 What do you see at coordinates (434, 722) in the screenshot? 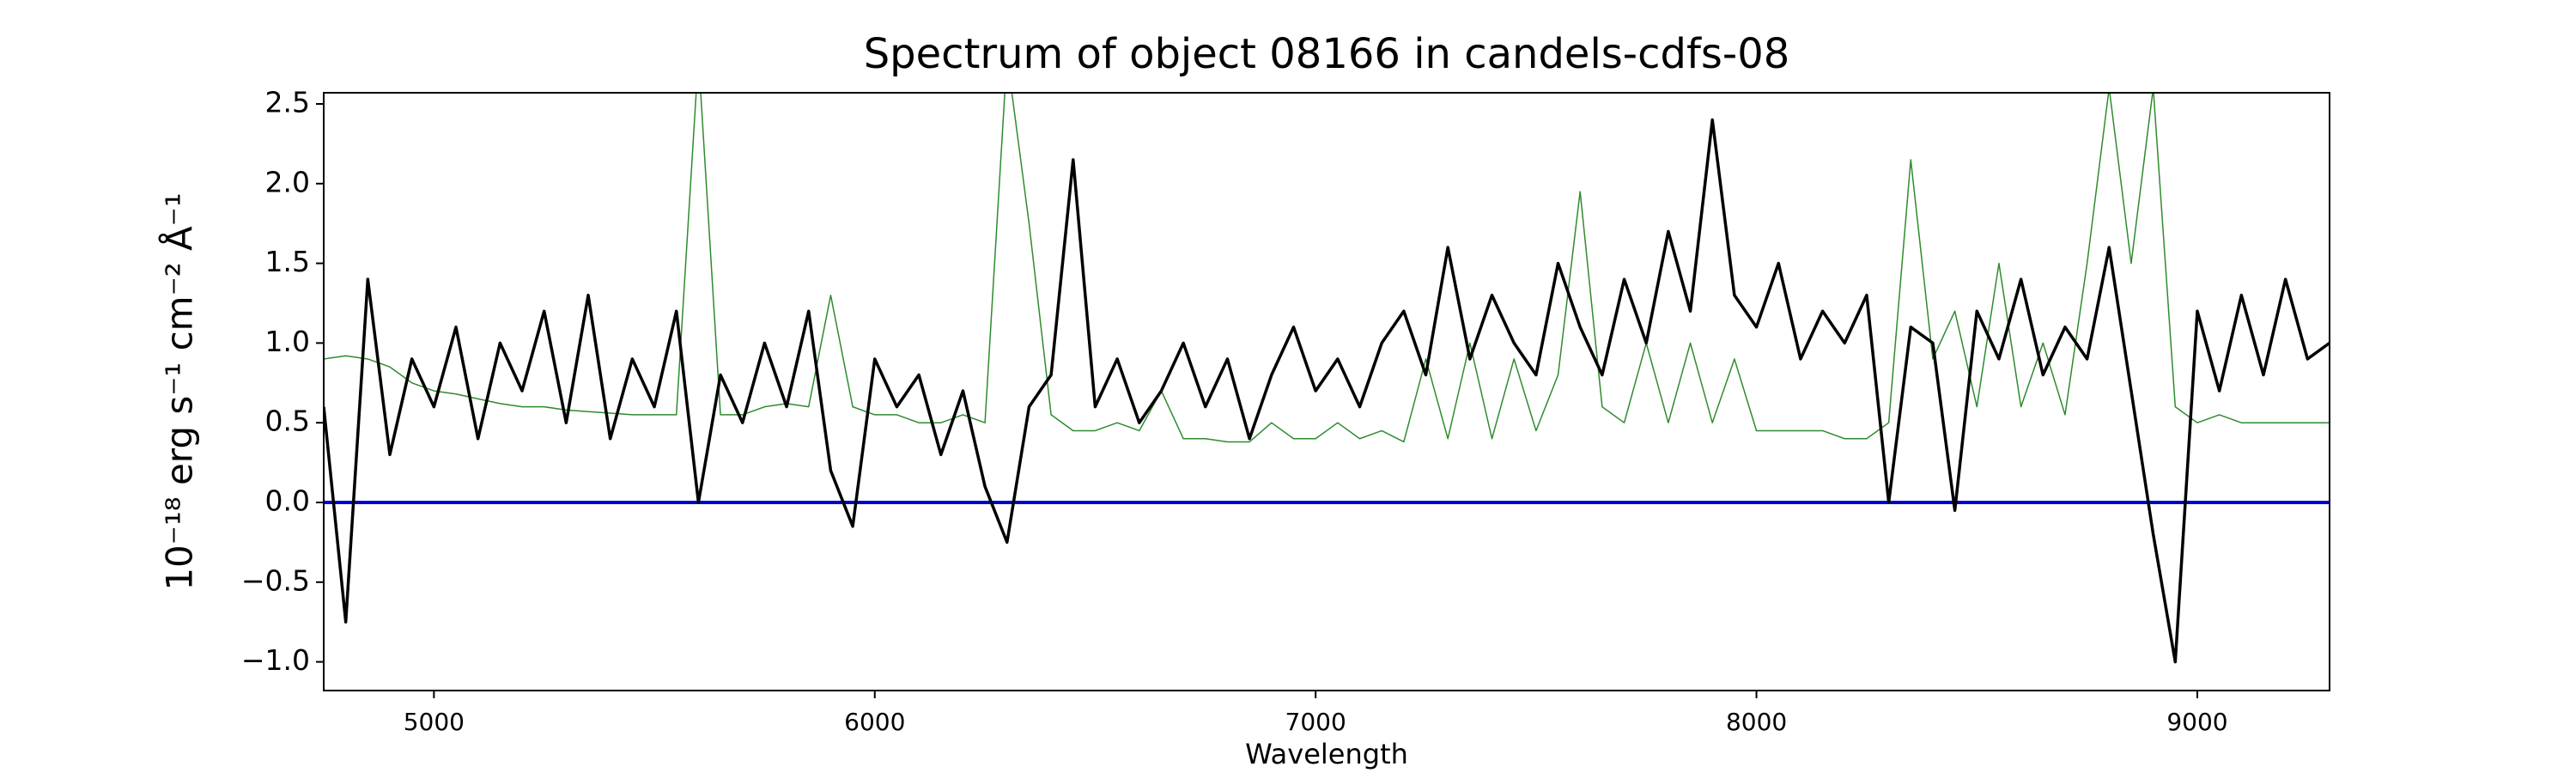
I see `x-tick-label: 5000` at bounding box center [434, 722].